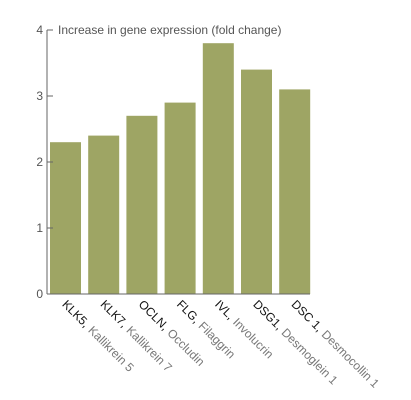 This screenshot has height=400, width=411. I want to click on x-tick-label-code: OCLN,, so click(154, 315).